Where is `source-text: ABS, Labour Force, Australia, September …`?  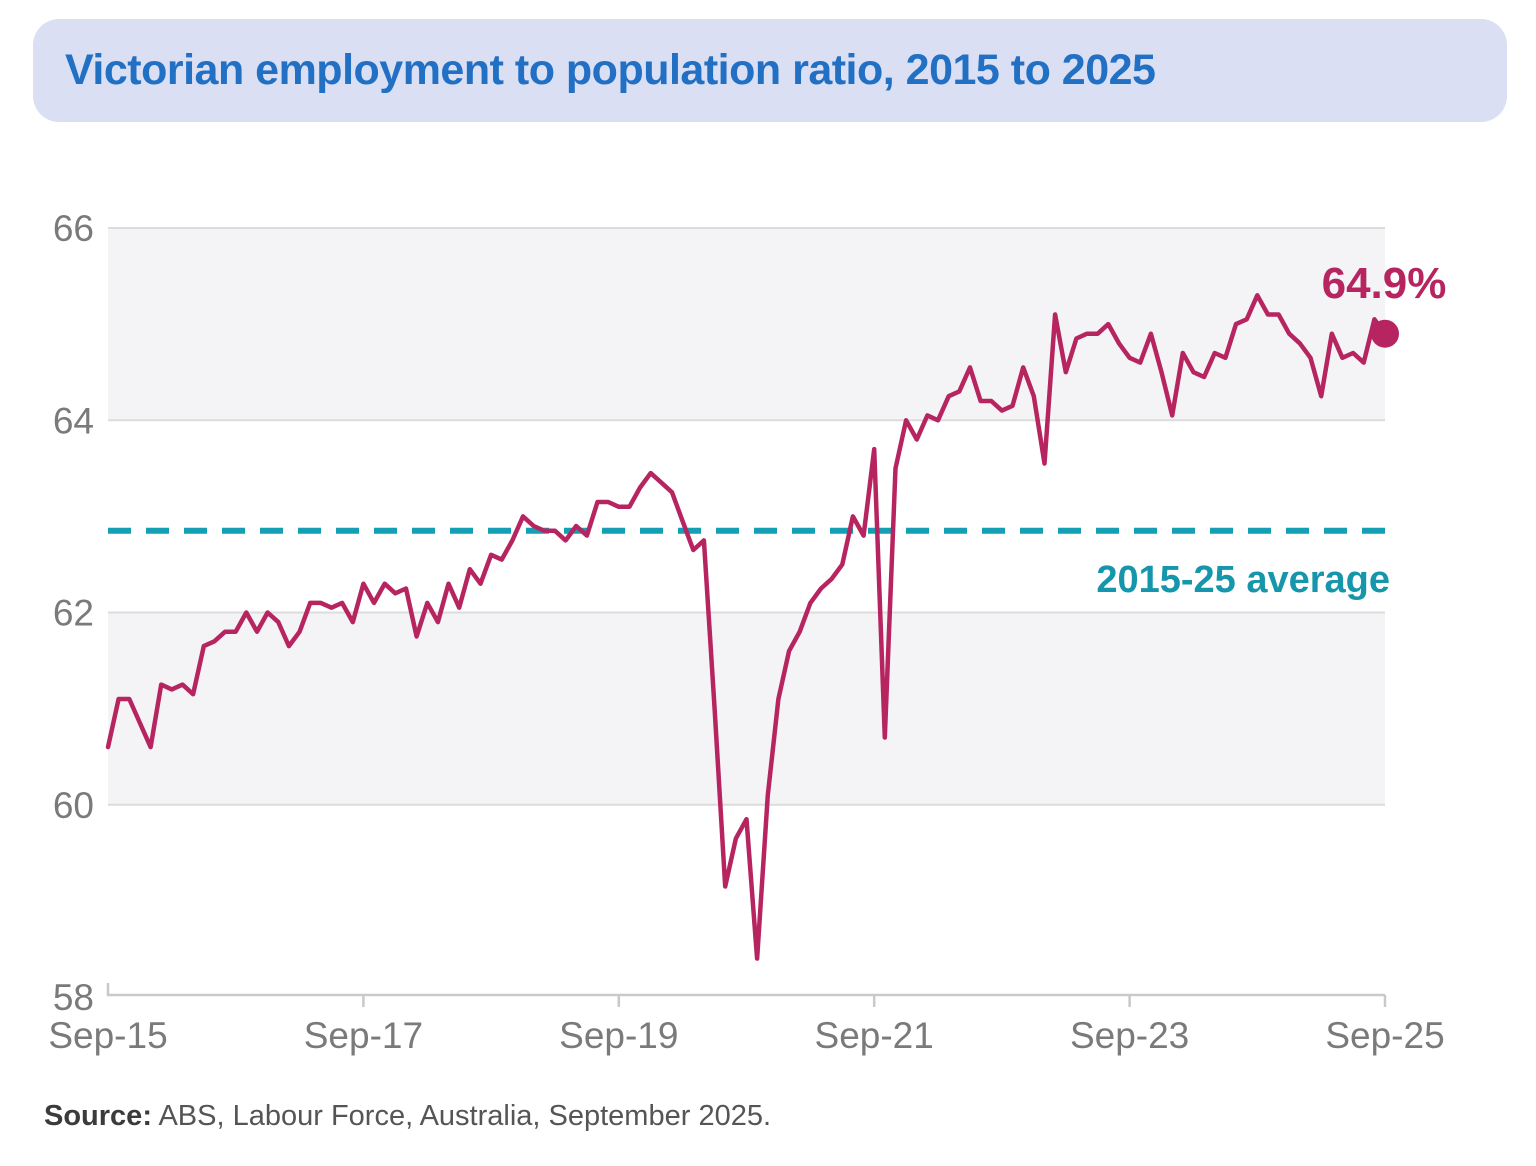 source-text: ABS, Labour Force, Australia, September … is located at coordinates (461, 1116).